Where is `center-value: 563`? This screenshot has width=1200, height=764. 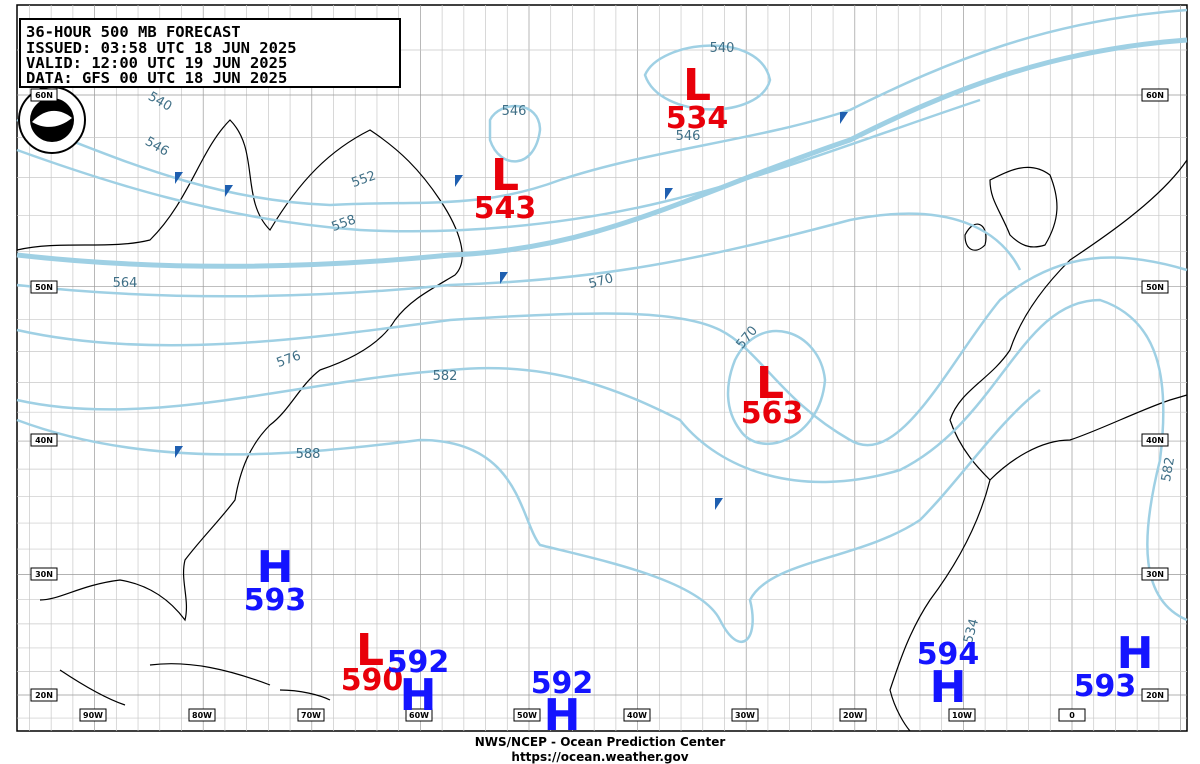
center-value: 563 is located at coordinates (772, 413).